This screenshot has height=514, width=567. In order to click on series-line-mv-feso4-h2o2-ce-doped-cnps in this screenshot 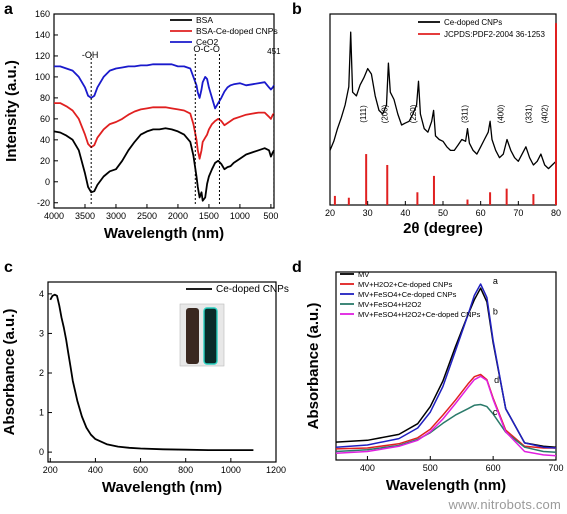, I will do `click(446, 416)`.